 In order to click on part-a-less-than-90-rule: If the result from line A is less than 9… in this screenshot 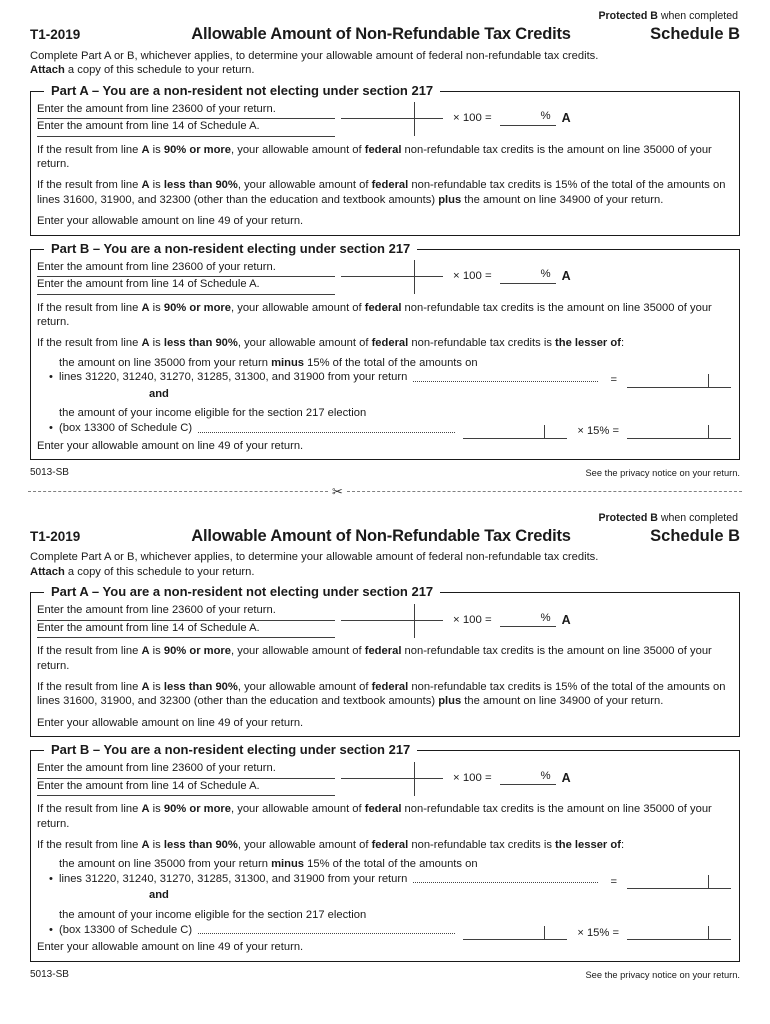, I will do `click(381, 192)`.